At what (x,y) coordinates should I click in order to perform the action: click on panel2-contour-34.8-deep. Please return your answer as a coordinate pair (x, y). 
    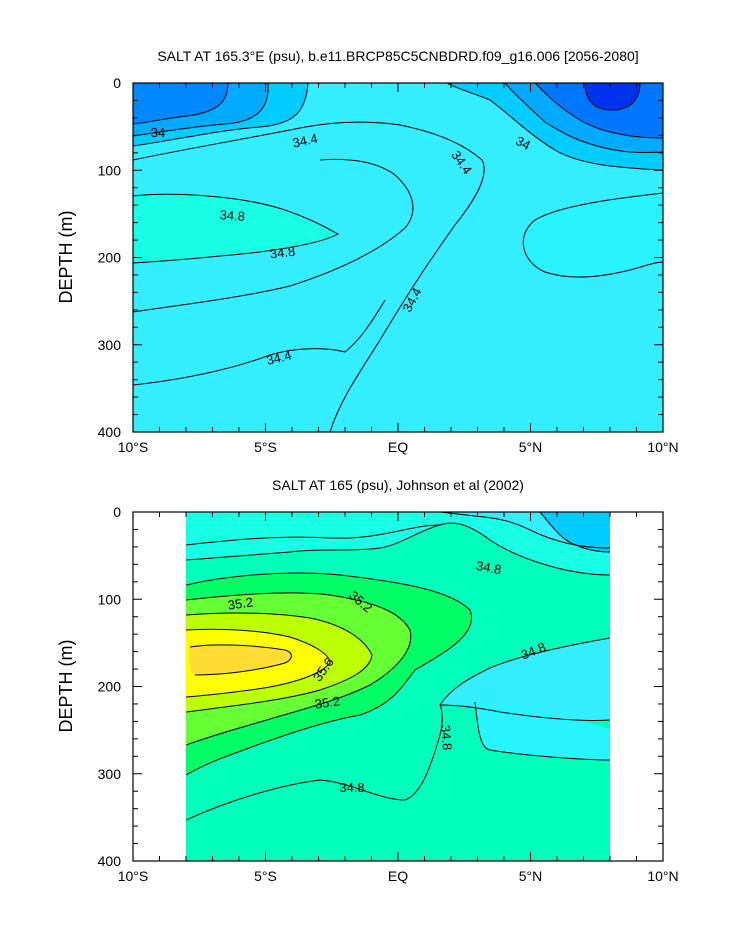
    Looking at the image, I should click on (398, 729).